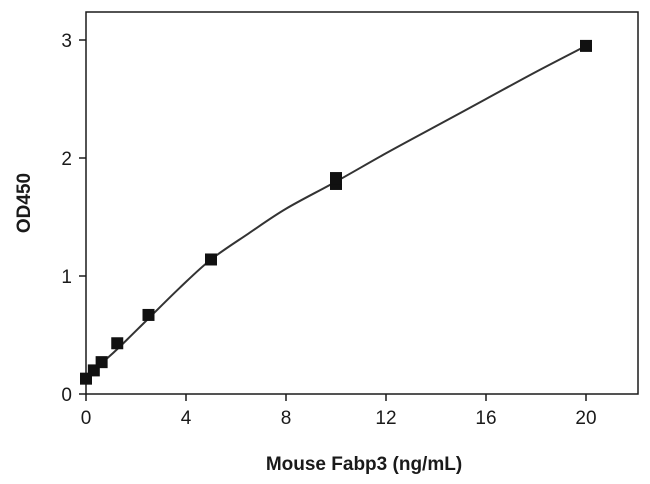 The width and height of the screenshot is (650, 484). What do you see at coordinates (66, 277) in the screenshot?
I see `y-tick-label: 1` at bounding box center [66, 277].